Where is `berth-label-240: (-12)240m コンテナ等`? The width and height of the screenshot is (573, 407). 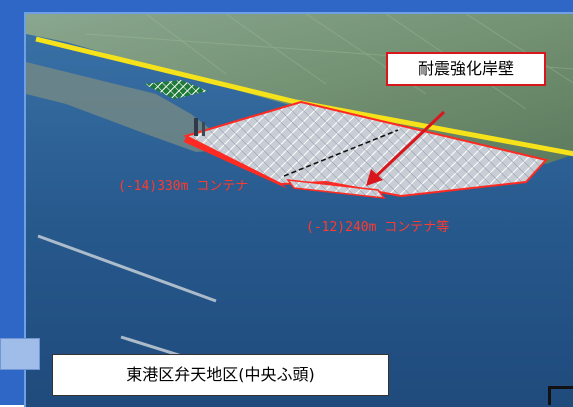 berth-label-240: (-12)240m コンテナ等 is located at coordinates (377, 225).